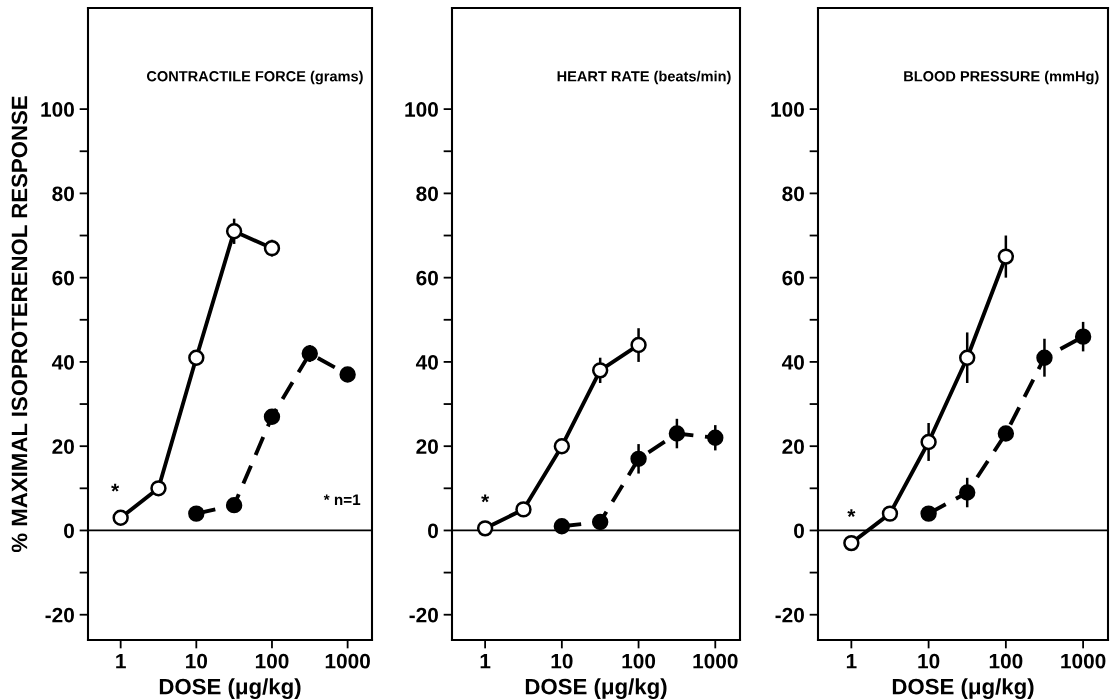 This screenshot has height=700, width=1115. I want to click on text: BLOOD PRESSURE (mmHg), so click(1001, 77).